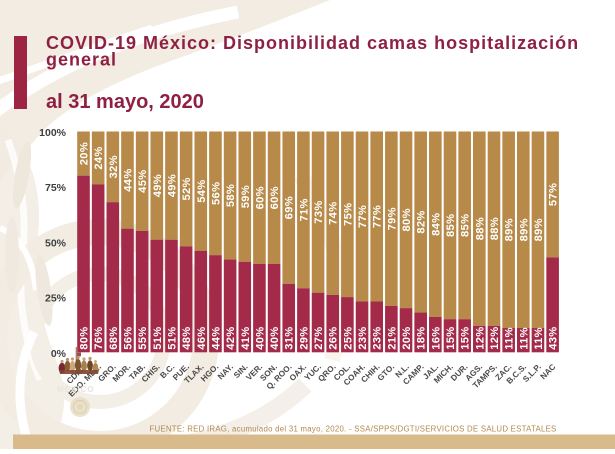 This screenshot has width=615, height=454. What do you see at coordinates (304, 338) in the screenshot?
I see `svg-text: 29%` at bounding box center [304, 338].